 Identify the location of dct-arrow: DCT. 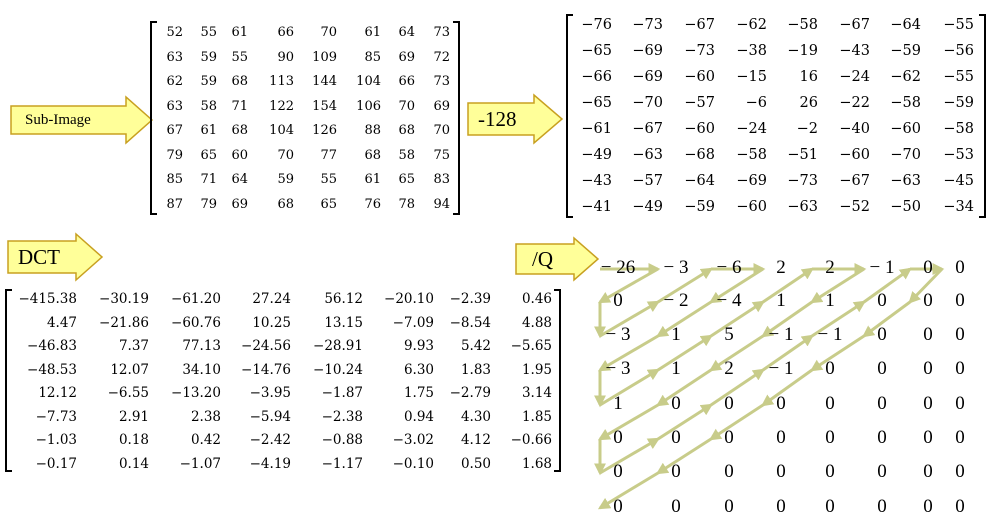
(55, 257).